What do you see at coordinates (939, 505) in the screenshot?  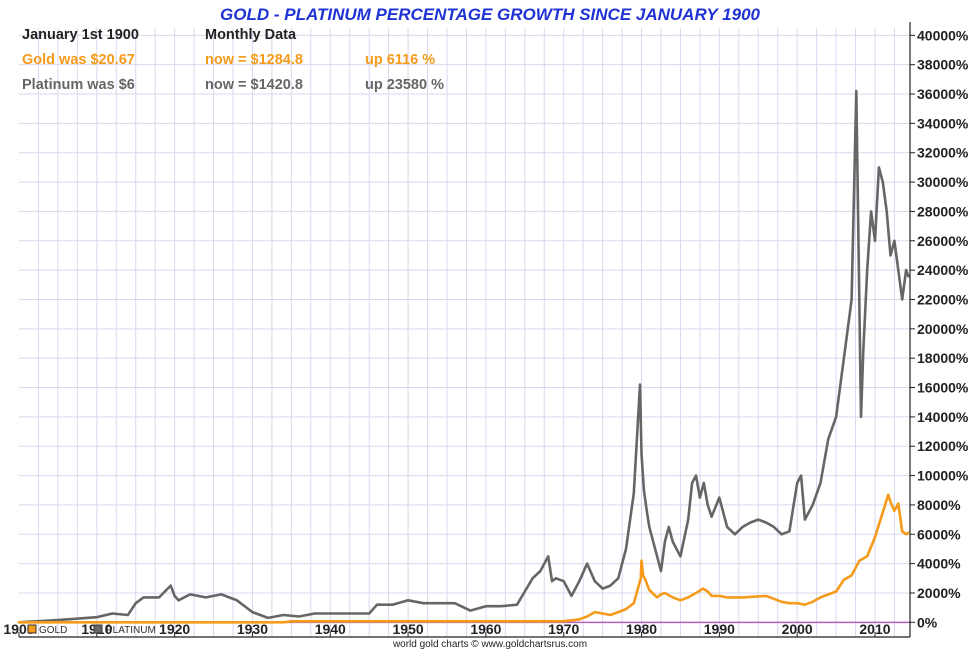 I see `y-tick-label: 8000%` at bounding box center [939, 505].